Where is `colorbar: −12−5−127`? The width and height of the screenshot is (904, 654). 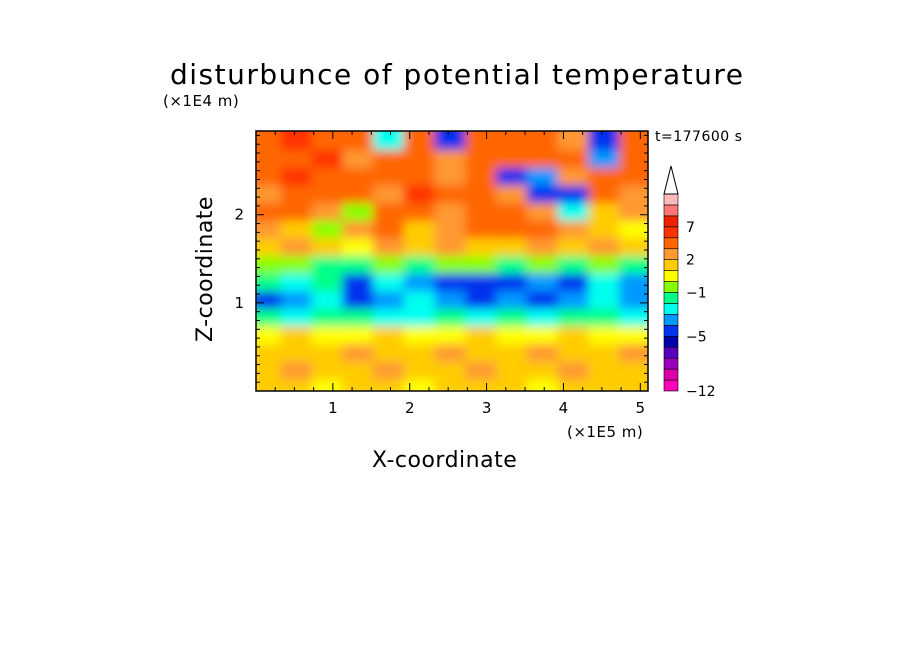
colorbar: −12−5−127 is located at coordinates (689, 282).